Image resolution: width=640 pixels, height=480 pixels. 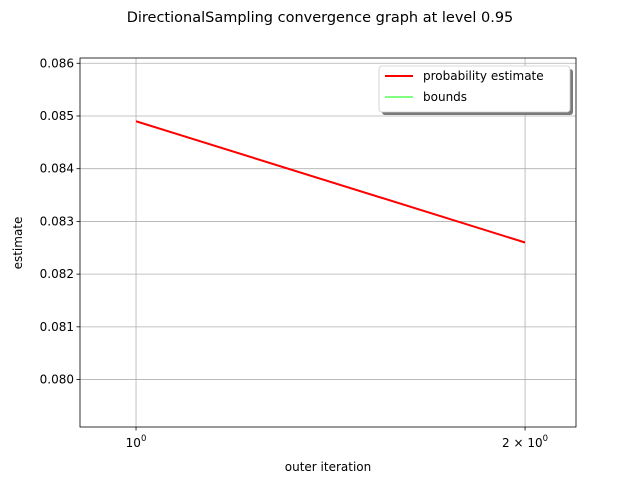 I want to click on x-tick-base: 10, so click(x=133, y=443).